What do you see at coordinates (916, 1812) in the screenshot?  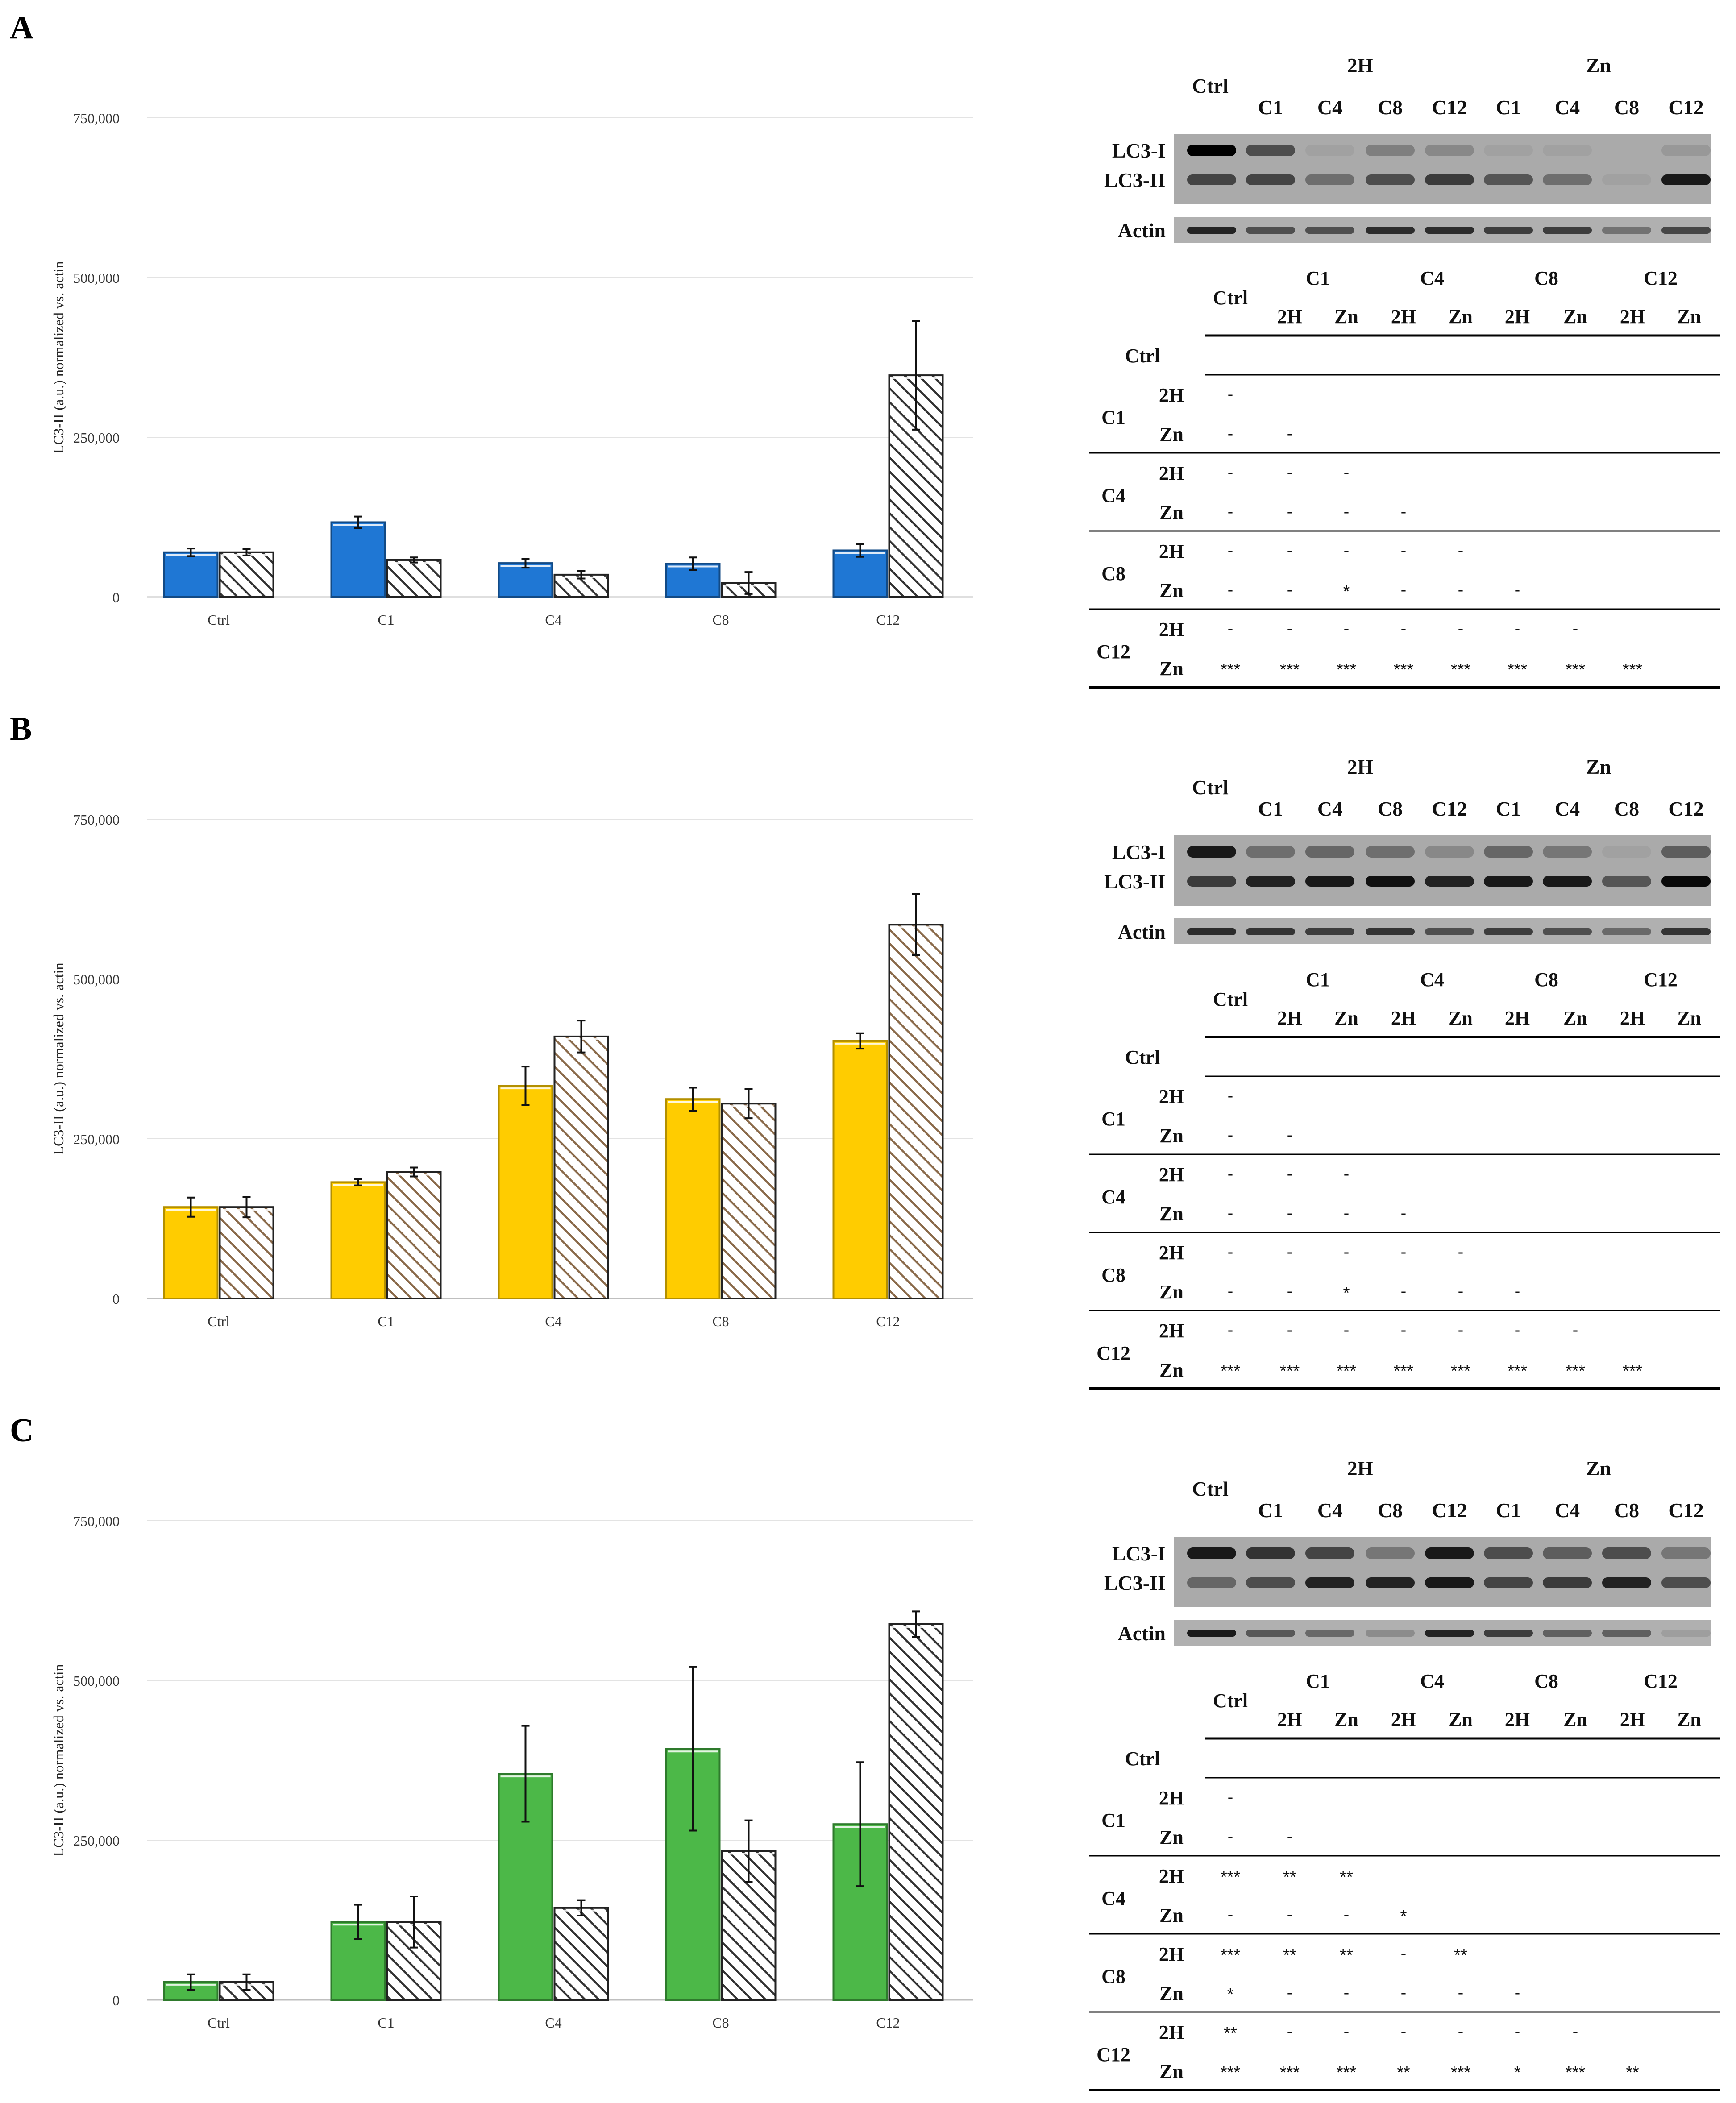 I see `bar-zn-c12` at bounding box center [916, 1812].